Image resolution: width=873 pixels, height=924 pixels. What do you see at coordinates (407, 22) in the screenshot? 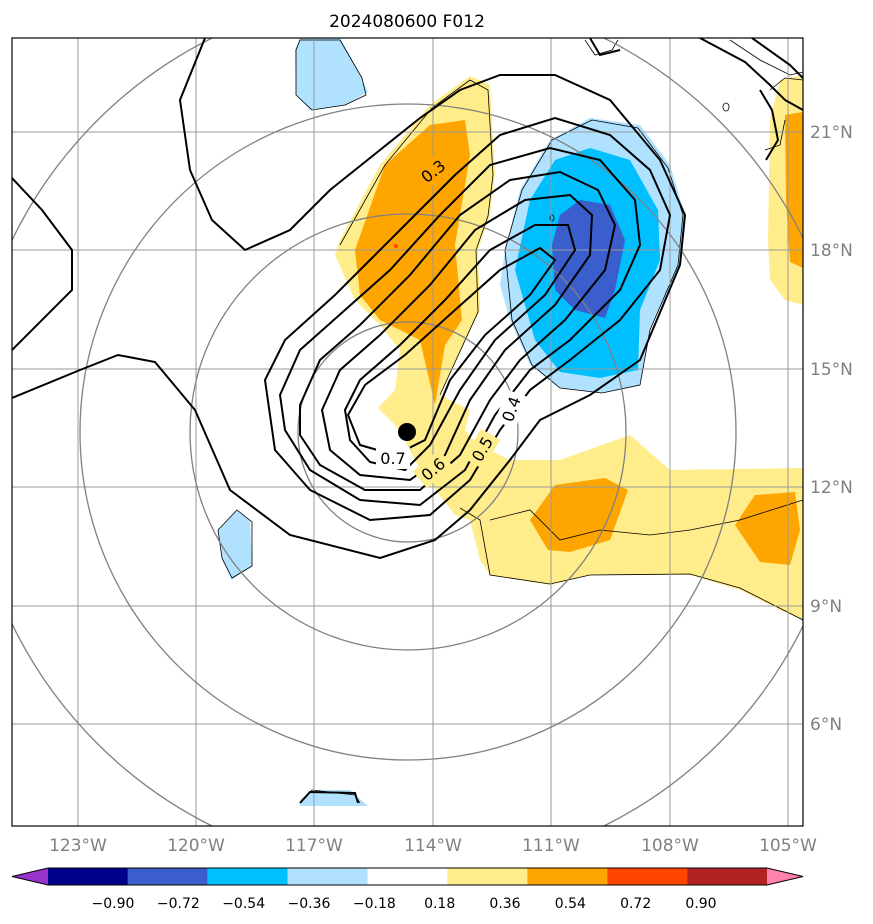
I see `chart-title: 2024080600 F012` at bounding box center [407, 22].